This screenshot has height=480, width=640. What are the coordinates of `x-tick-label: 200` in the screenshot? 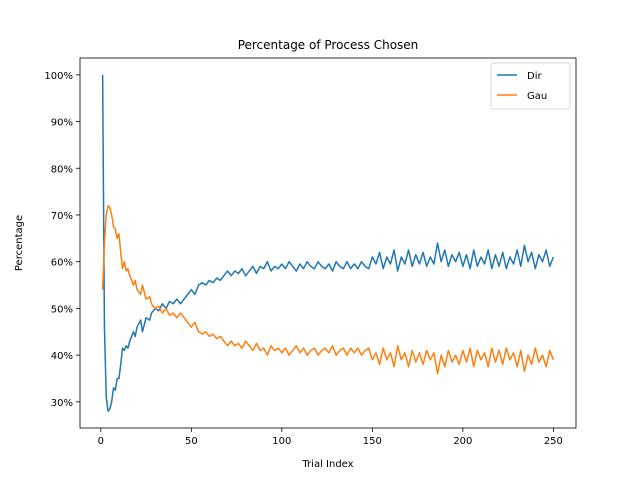 It's located at (462, 441).